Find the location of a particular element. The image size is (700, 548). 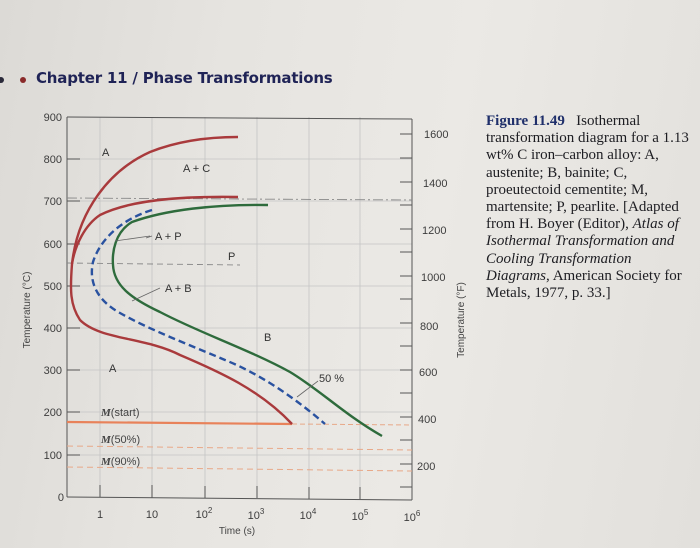

svg-text: 0 is located at coordinates (61, 498).